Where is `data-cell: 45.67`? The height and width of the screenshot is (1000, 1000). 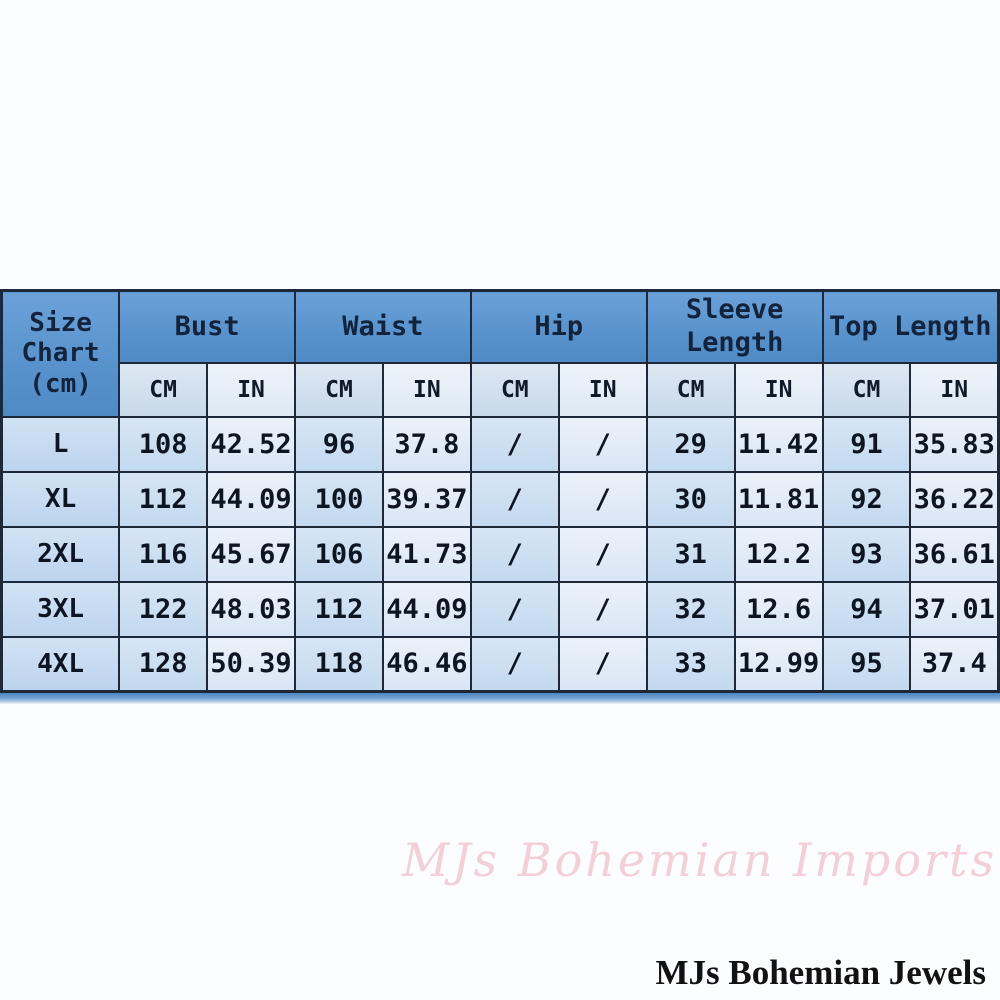
data-cell: 45.67 is located at coordinates (251, 554).